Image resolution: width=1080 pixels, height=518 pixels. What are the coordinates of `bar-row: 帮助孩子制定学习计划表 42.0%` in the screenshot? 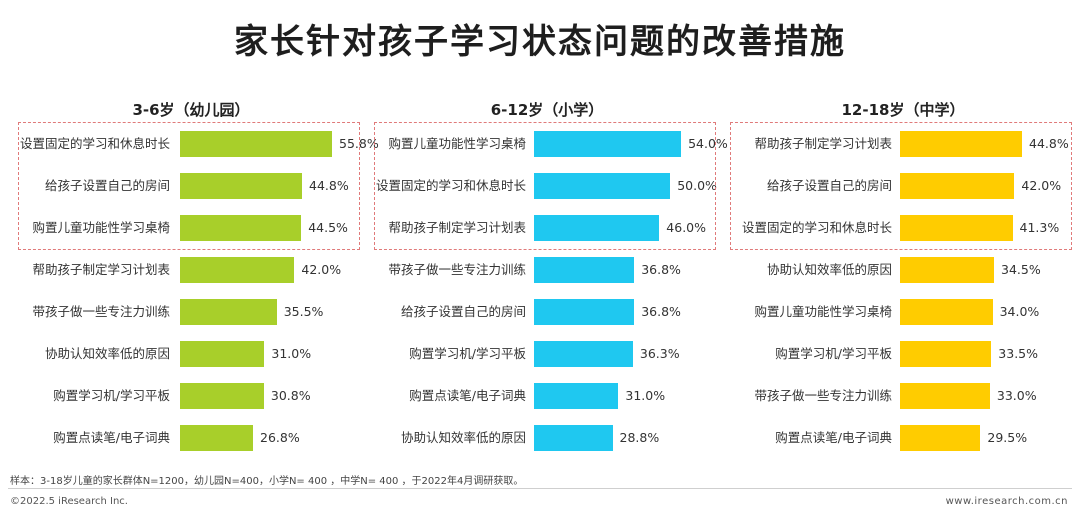 It's located at (191, 270).